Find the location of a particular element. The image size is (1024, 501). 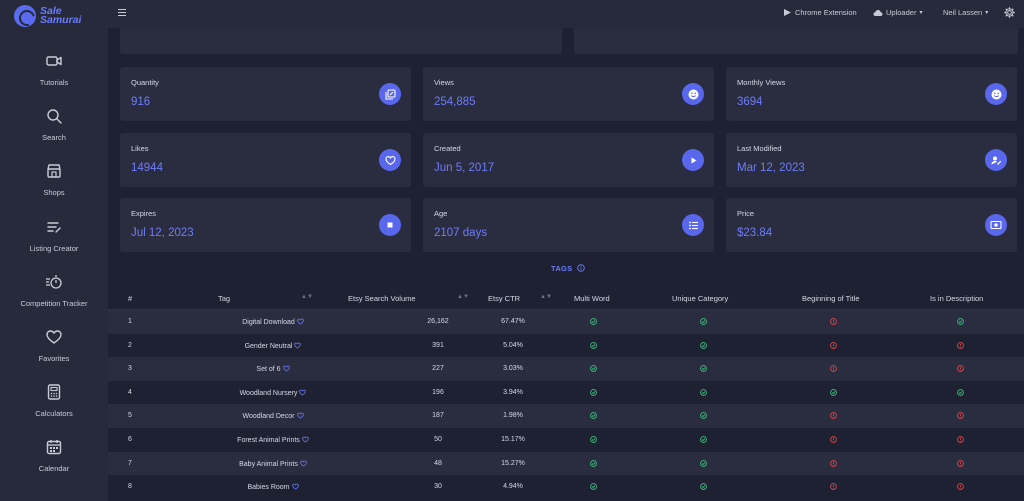

row-number: 5 is located at coordinates (130, 416).